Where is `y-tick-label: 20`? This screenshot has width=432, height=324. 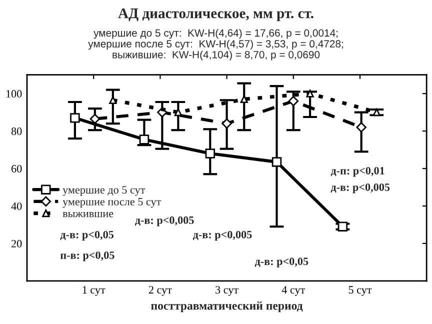
y-tick-label: 20 is located at coordinates (17, 244).